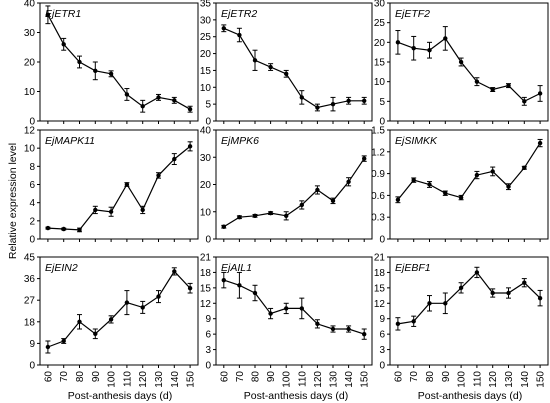  What do you see at coordinates (287, 379) in the screenshot?
I see `x-tick-label: 100` at bounding box center [287, 379].